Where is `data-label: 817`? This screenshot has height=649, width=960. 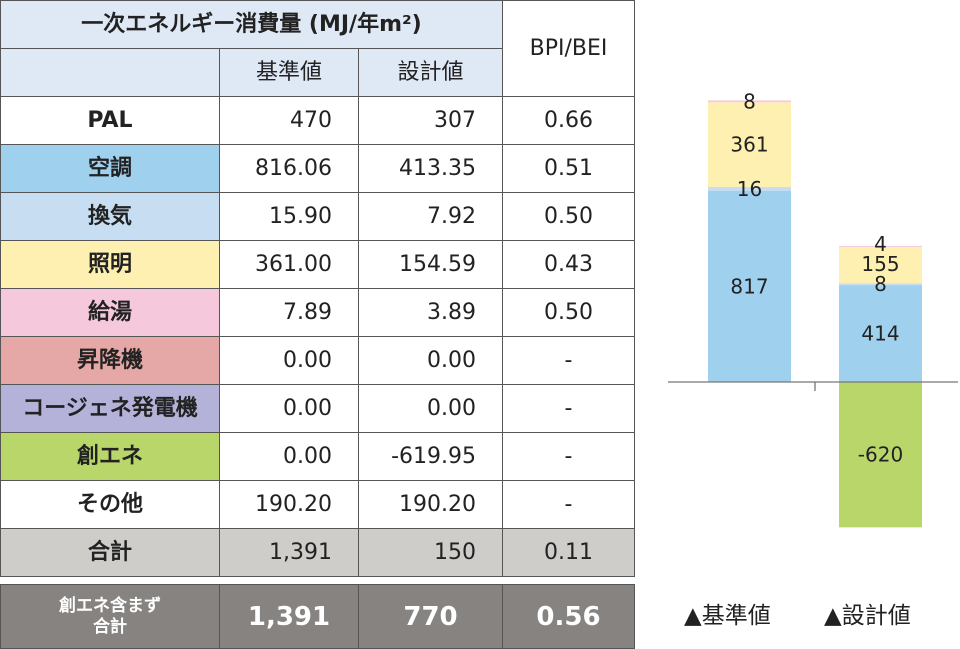 data-label: 817 is located at coordinates (749, 286).